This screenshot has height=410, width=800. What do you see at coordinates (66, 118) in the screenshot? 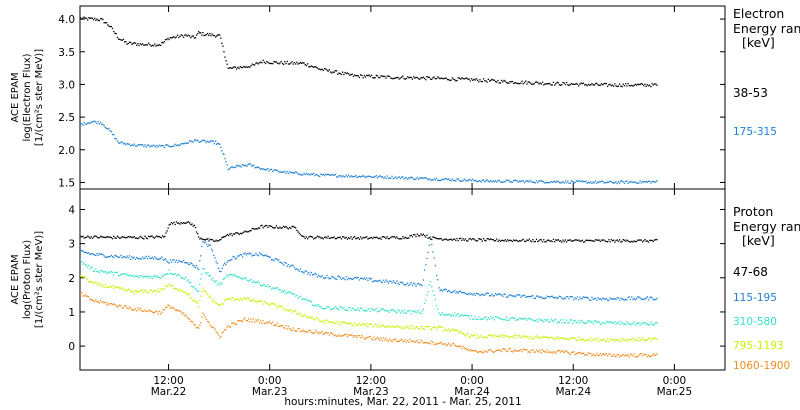
I see `y-tick-label: 2.5` at bounding box center [66, 118].